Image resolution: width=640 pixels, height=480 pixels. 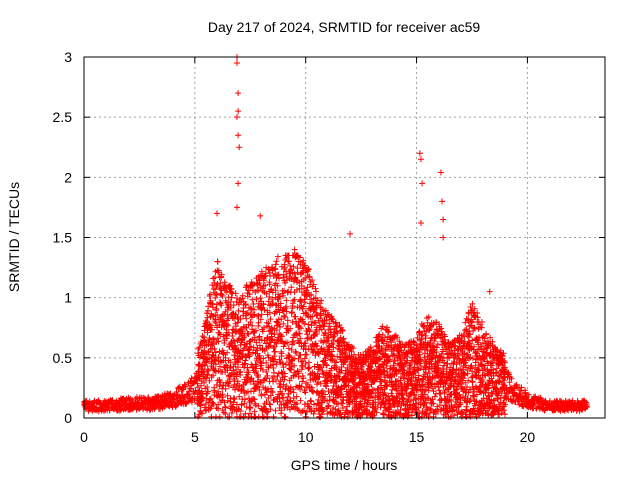 I want to click on x-tick-label: 10, so click(x=306, y=437).